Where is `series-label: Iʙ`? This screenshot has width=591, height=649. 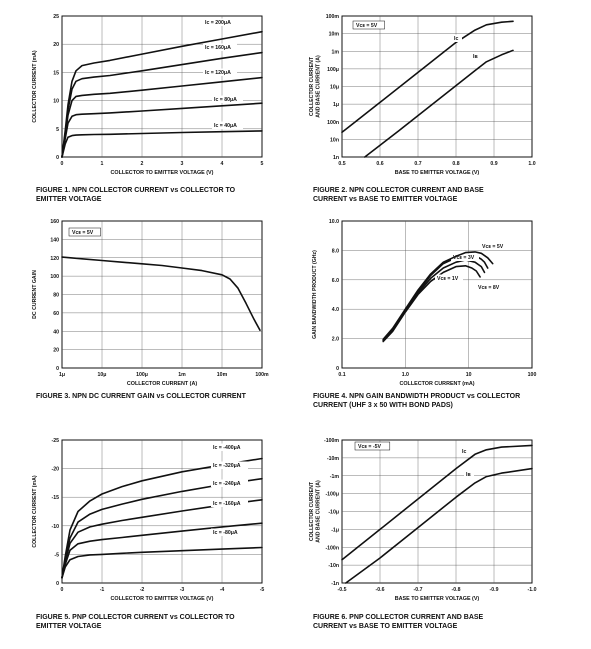
series-label: Iʙ is located at coordinates (468, 475).